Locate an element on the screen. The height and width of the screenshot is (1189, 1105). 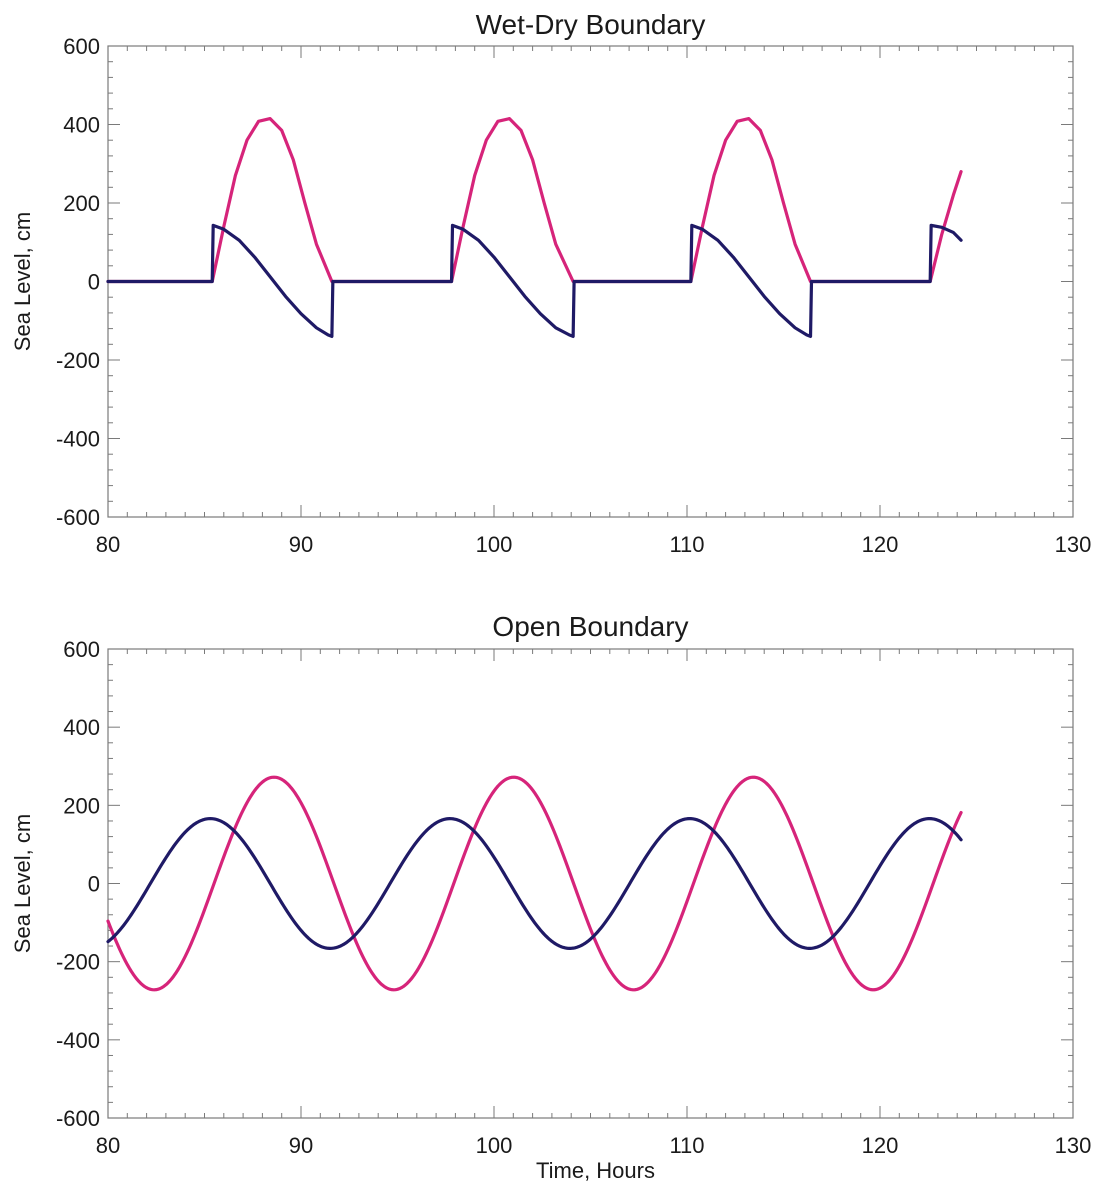
chart-title: Open Boundary is located at coordinates (590, 626).